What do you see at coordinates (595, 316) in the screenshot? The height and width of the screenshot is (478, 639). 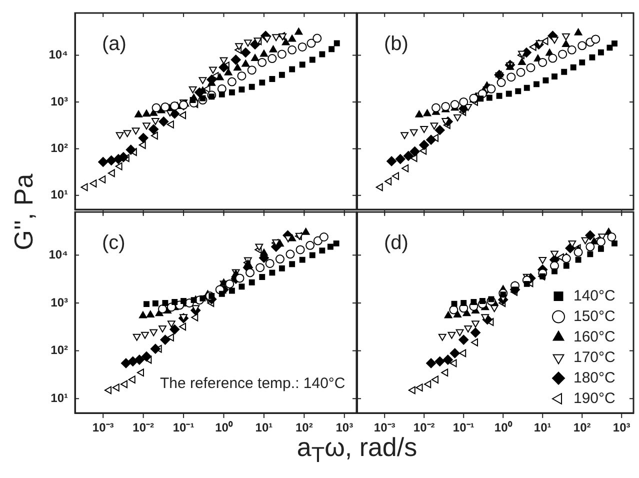 I see `legend-label: 150°C` at bounding box center [595, 316].